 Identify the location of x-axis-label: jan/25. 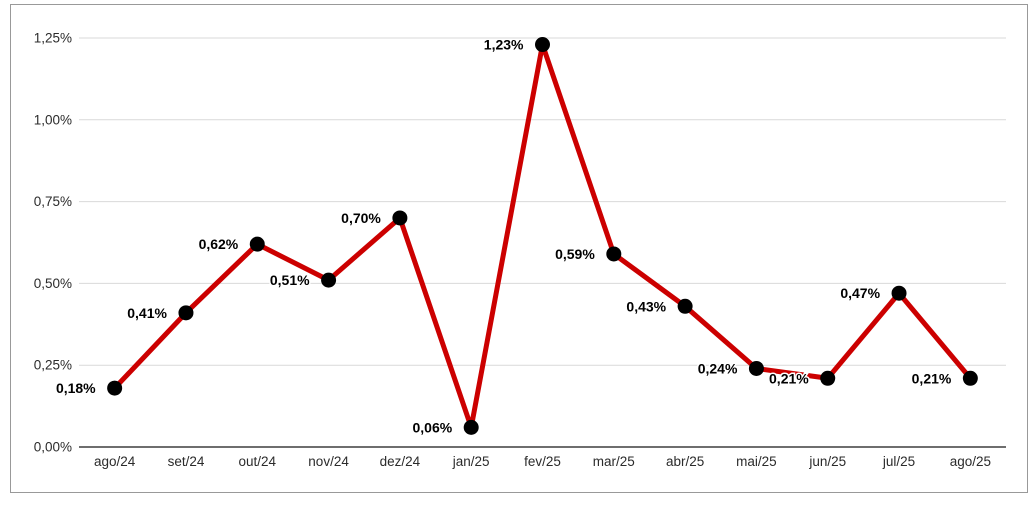
(471, 461).